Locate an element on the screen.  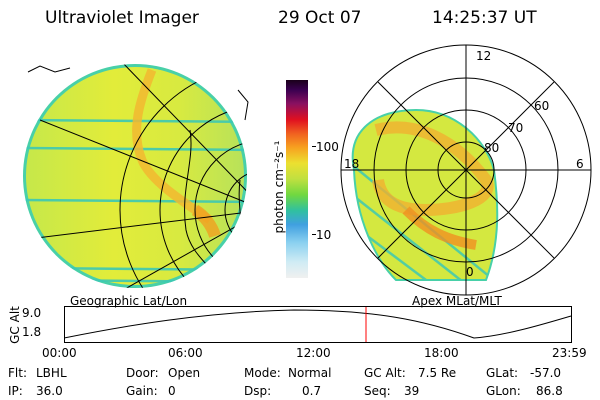
colorbar-tick-10: 10 is located at coordinates (324, 235).